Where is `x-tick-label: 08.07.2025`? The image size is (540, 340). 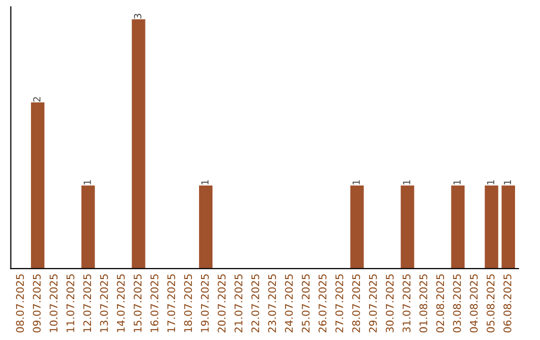
x-tick-label: 08.07.2025 is located at coordinates (20, 303).